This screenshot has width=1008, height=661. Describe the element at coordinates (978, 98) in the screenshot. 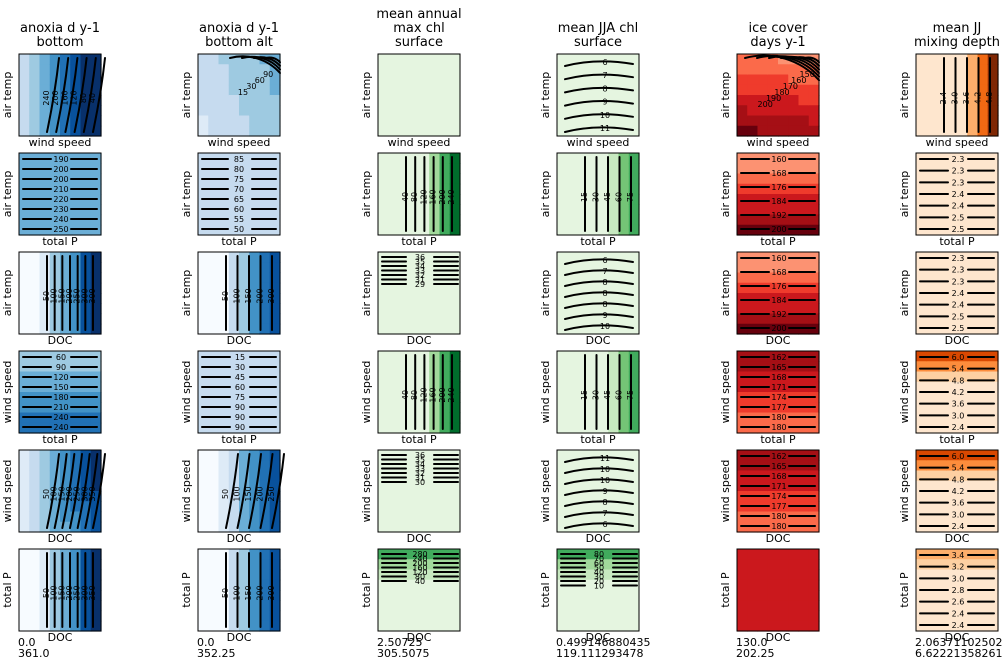

I see `contour-label: 4.2` at that location.